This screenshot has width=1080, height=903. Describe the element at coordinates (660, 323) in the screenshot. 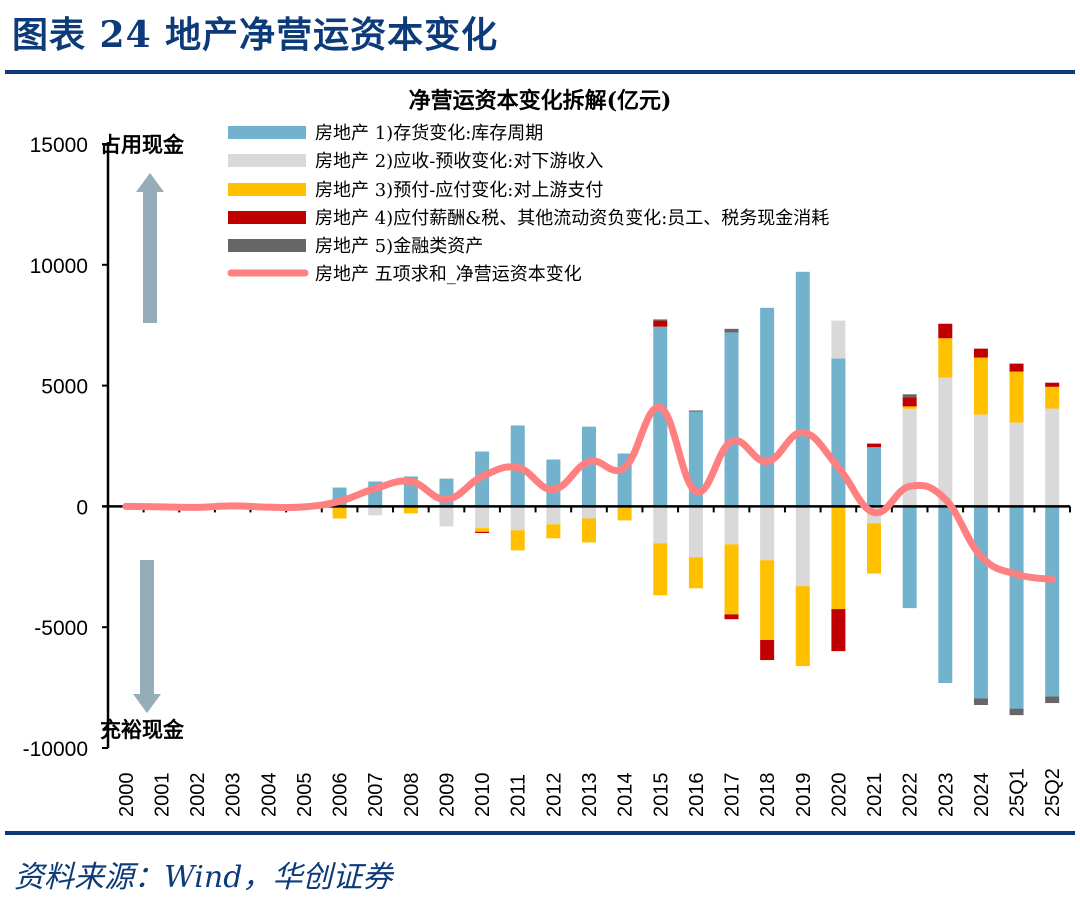

I see `bar-segment-2015-s4` at that location.